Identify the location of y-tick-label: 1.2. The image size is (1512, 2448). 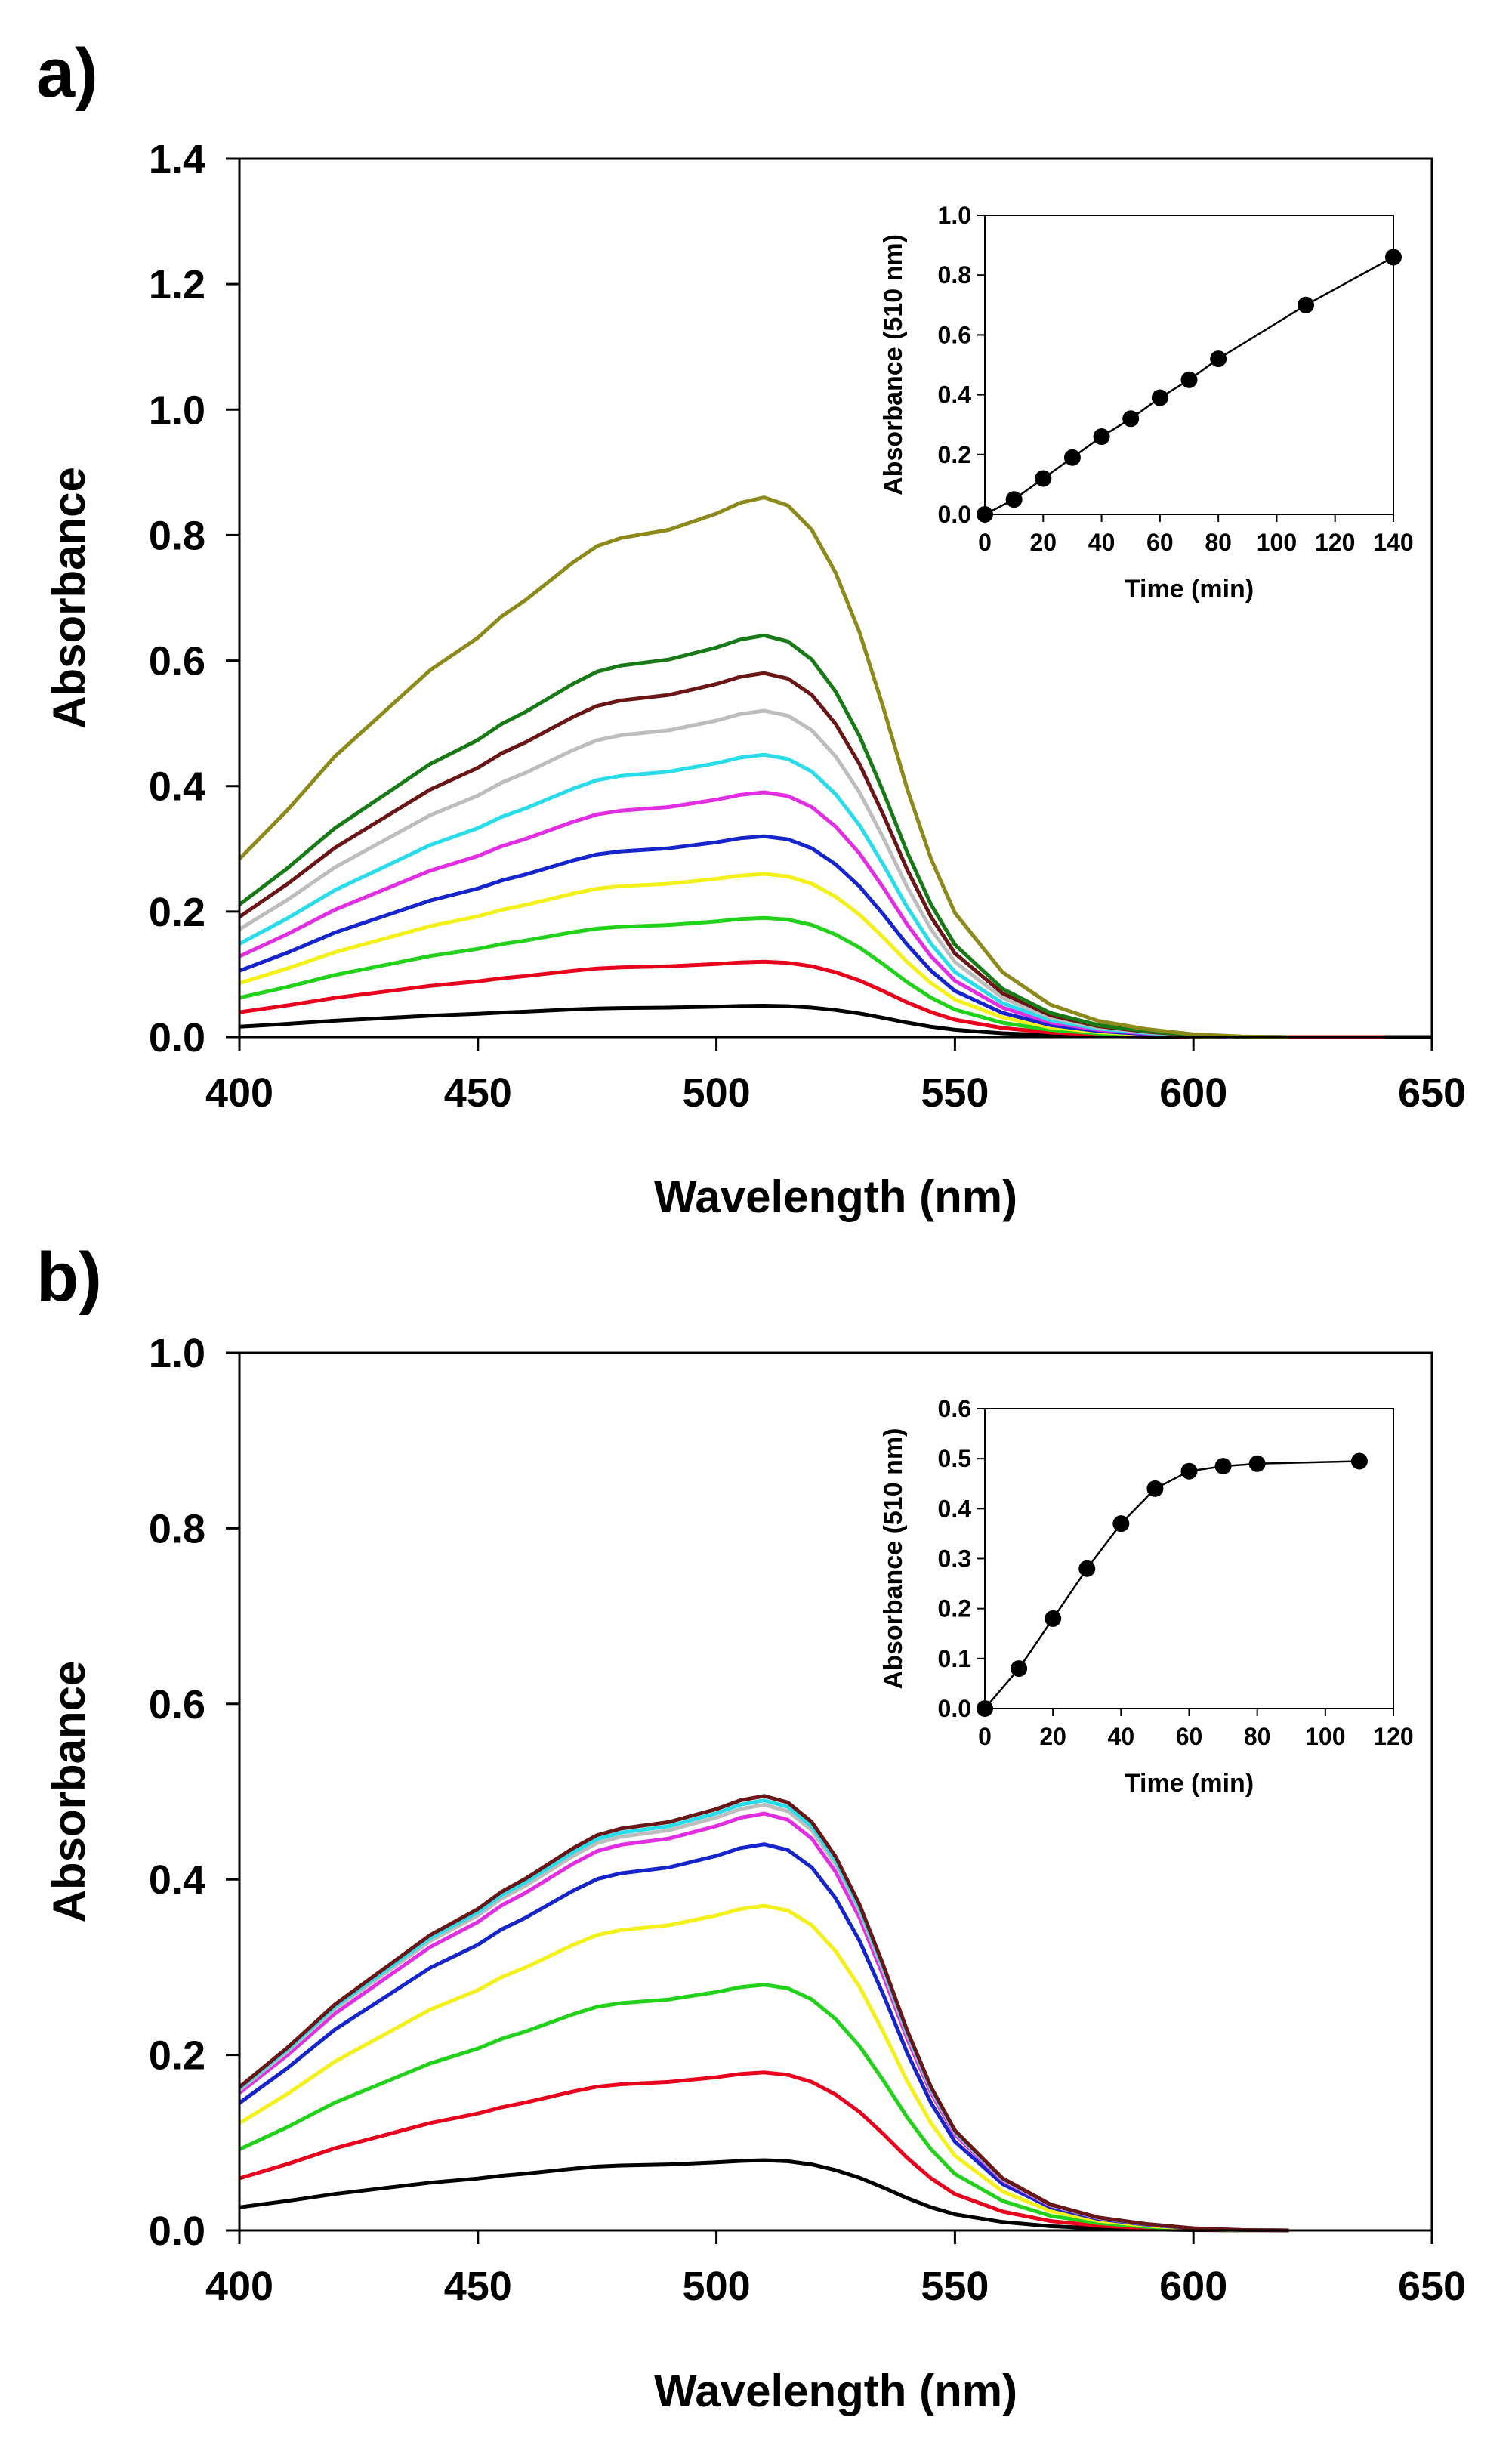
(177, 284).